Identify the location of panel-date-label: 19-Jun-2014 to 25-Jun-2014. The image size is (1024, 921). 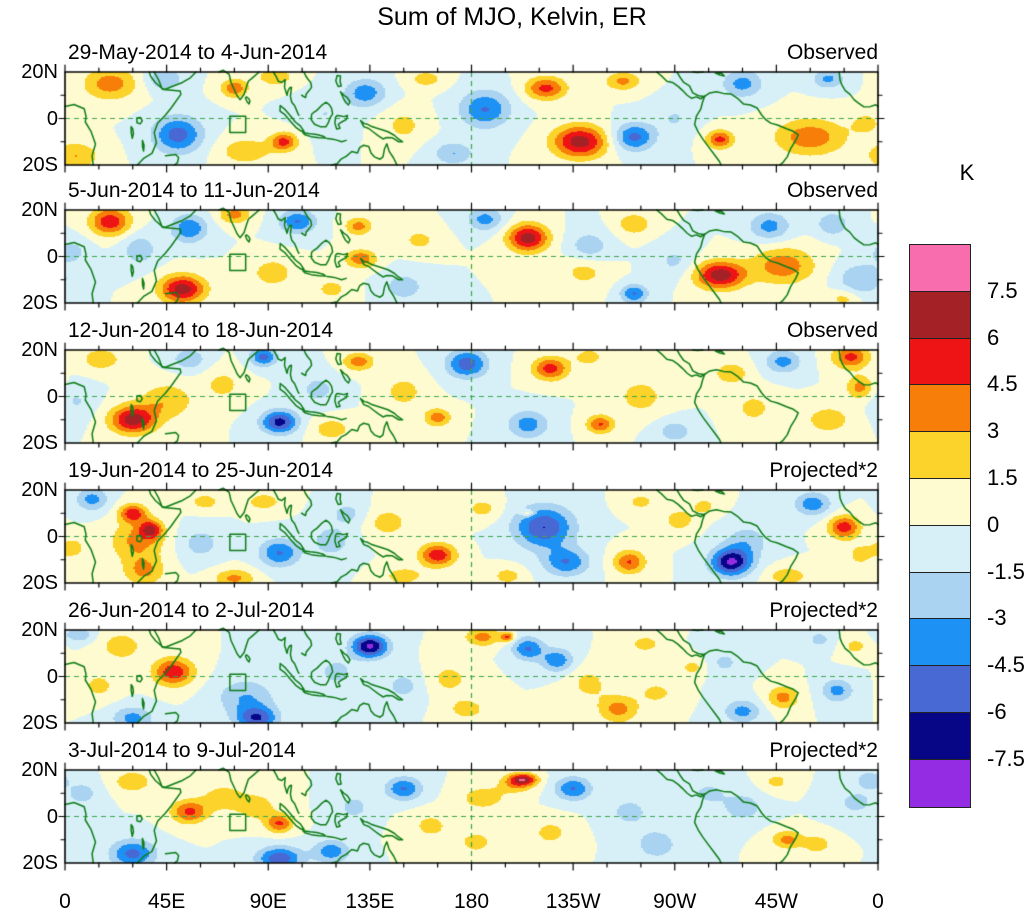
(201, 470).